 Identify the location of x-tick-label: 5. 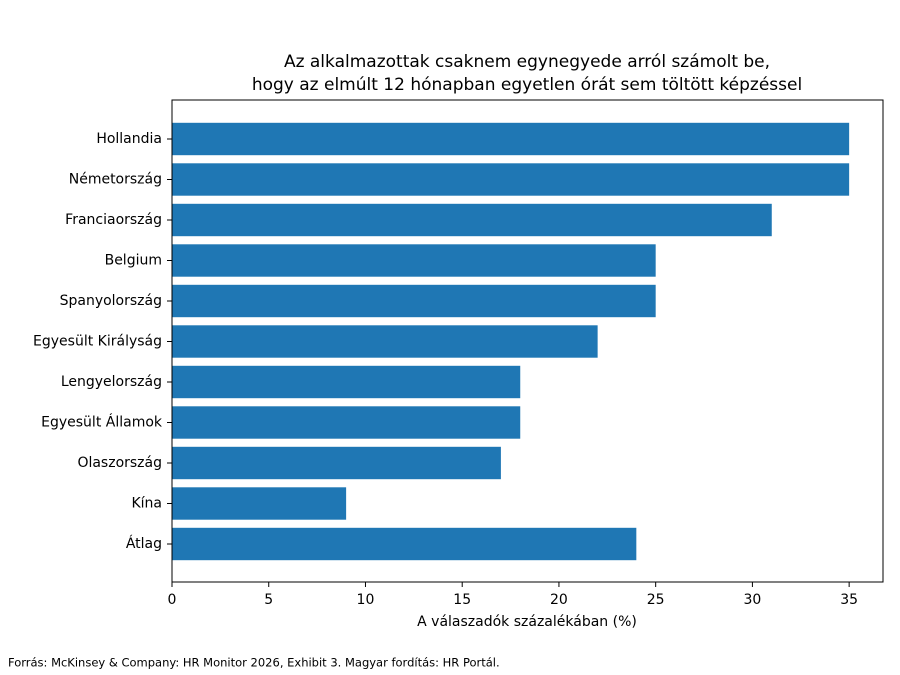
(268, 600).